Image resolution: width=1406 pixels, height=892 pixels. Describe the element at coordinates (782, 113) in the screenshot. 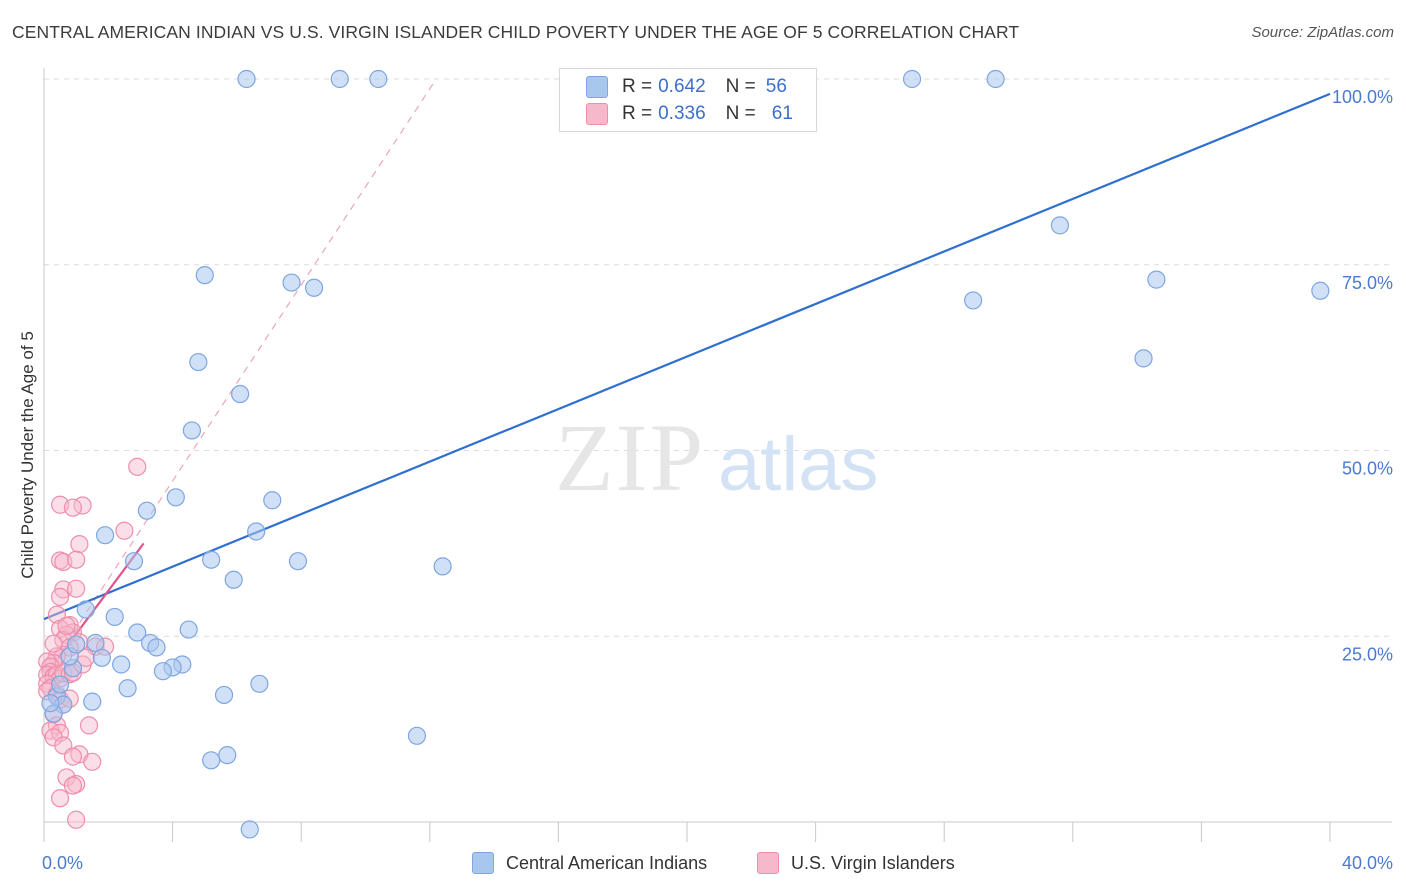

I see `legend-n-value: 61` at that location.